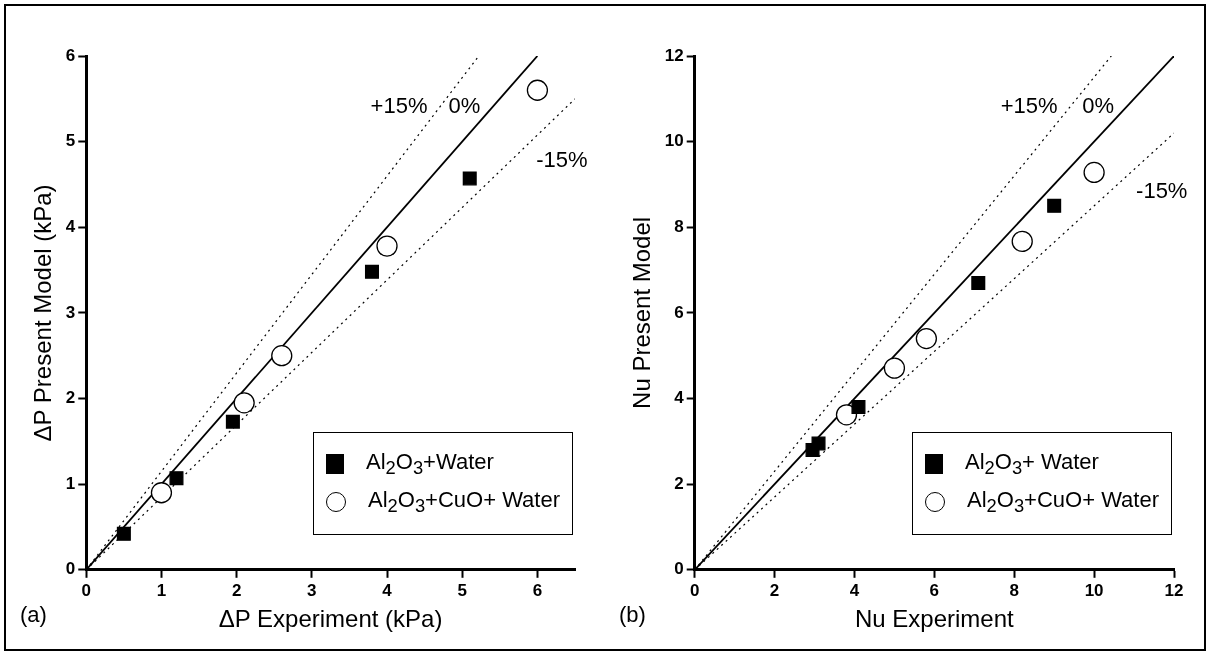 This screenshot has height=655, width=1210. Describe the element at coordinates (33, 615) in the screenshot. I see `text: (a)` at that location.